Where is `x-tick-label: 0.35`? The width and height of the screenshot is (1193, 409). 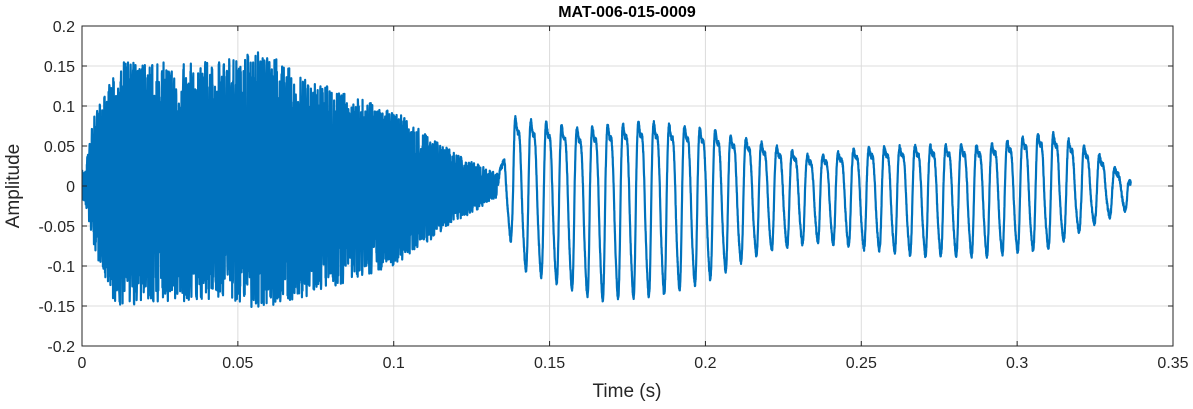
x-tick-label: 0.35 is located at coordinates (1172, 363).